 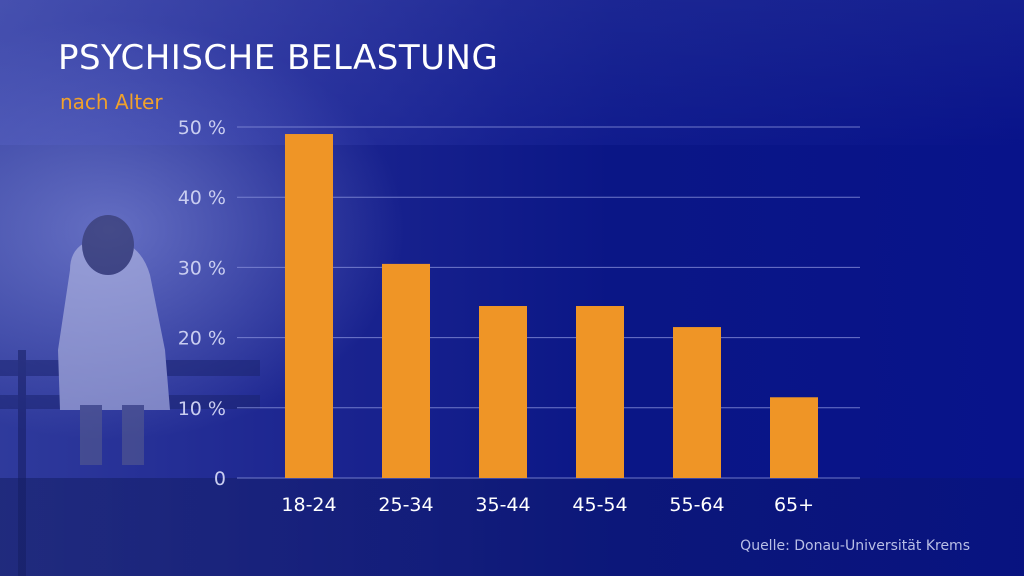 I want to click on y-tick-label: 10 %, so click(x=202, y=409).